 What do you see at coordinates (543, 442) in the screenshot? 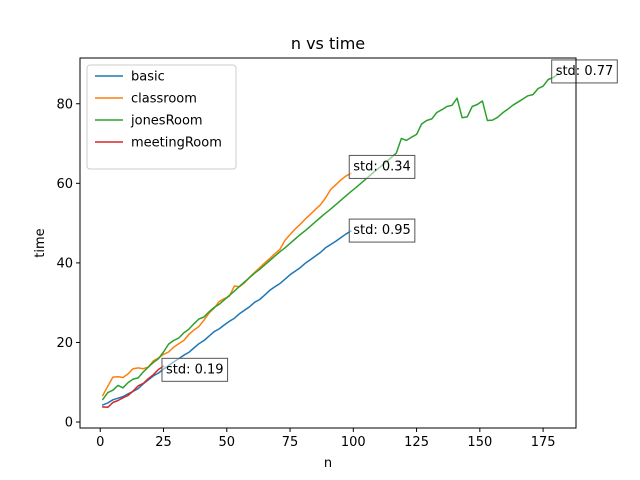
I see `x-tick-label: 175` at bounding box center [543, 442].